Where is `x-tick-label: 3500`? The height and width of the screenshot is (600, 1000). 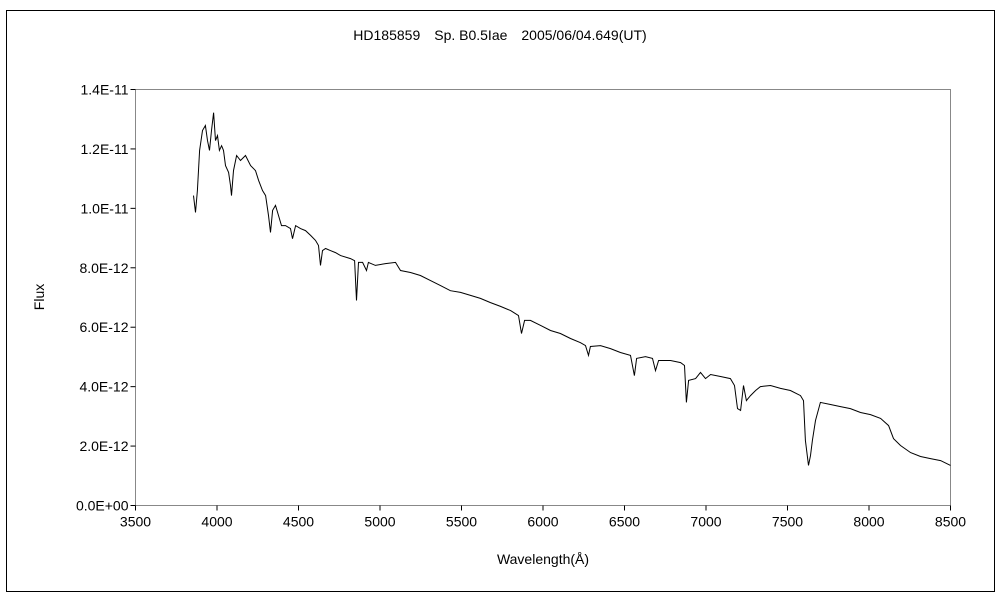 x-tick-label: 3500 is located at coordinates (135, 522).